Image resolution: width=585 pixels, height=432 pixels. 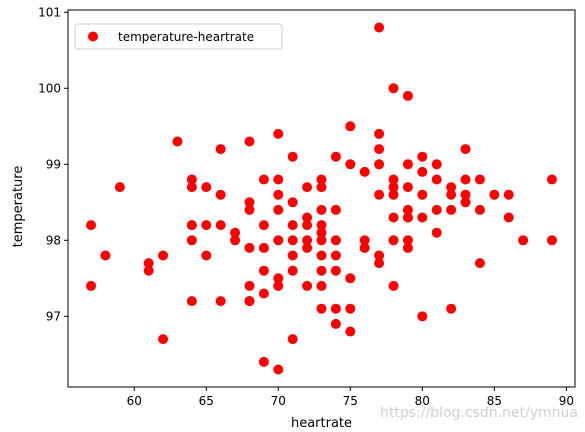 I want to click on legend-box, so click(x=178, y=36).